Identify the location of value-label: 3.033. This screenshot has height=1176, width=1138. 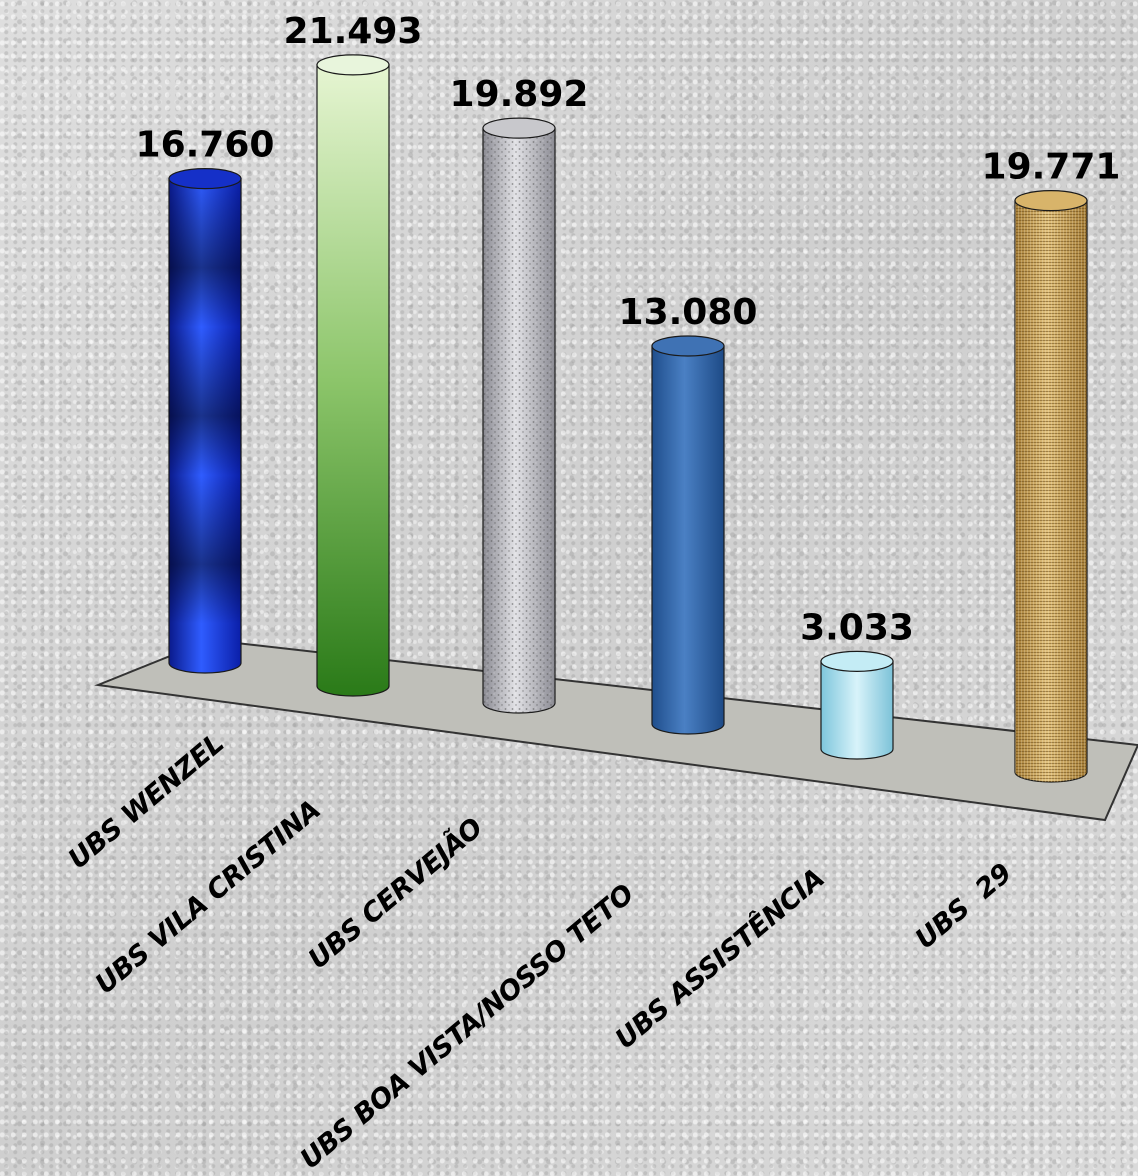
(857, 627).